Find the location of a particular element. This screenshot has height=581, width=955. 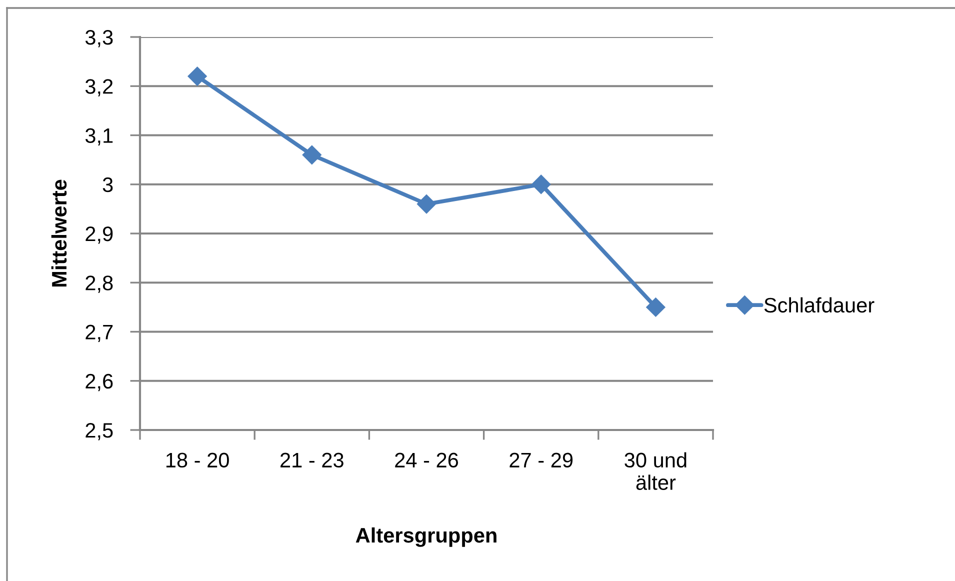

x-tick-label: 21 - 23 is located at coordinates (312, 460).